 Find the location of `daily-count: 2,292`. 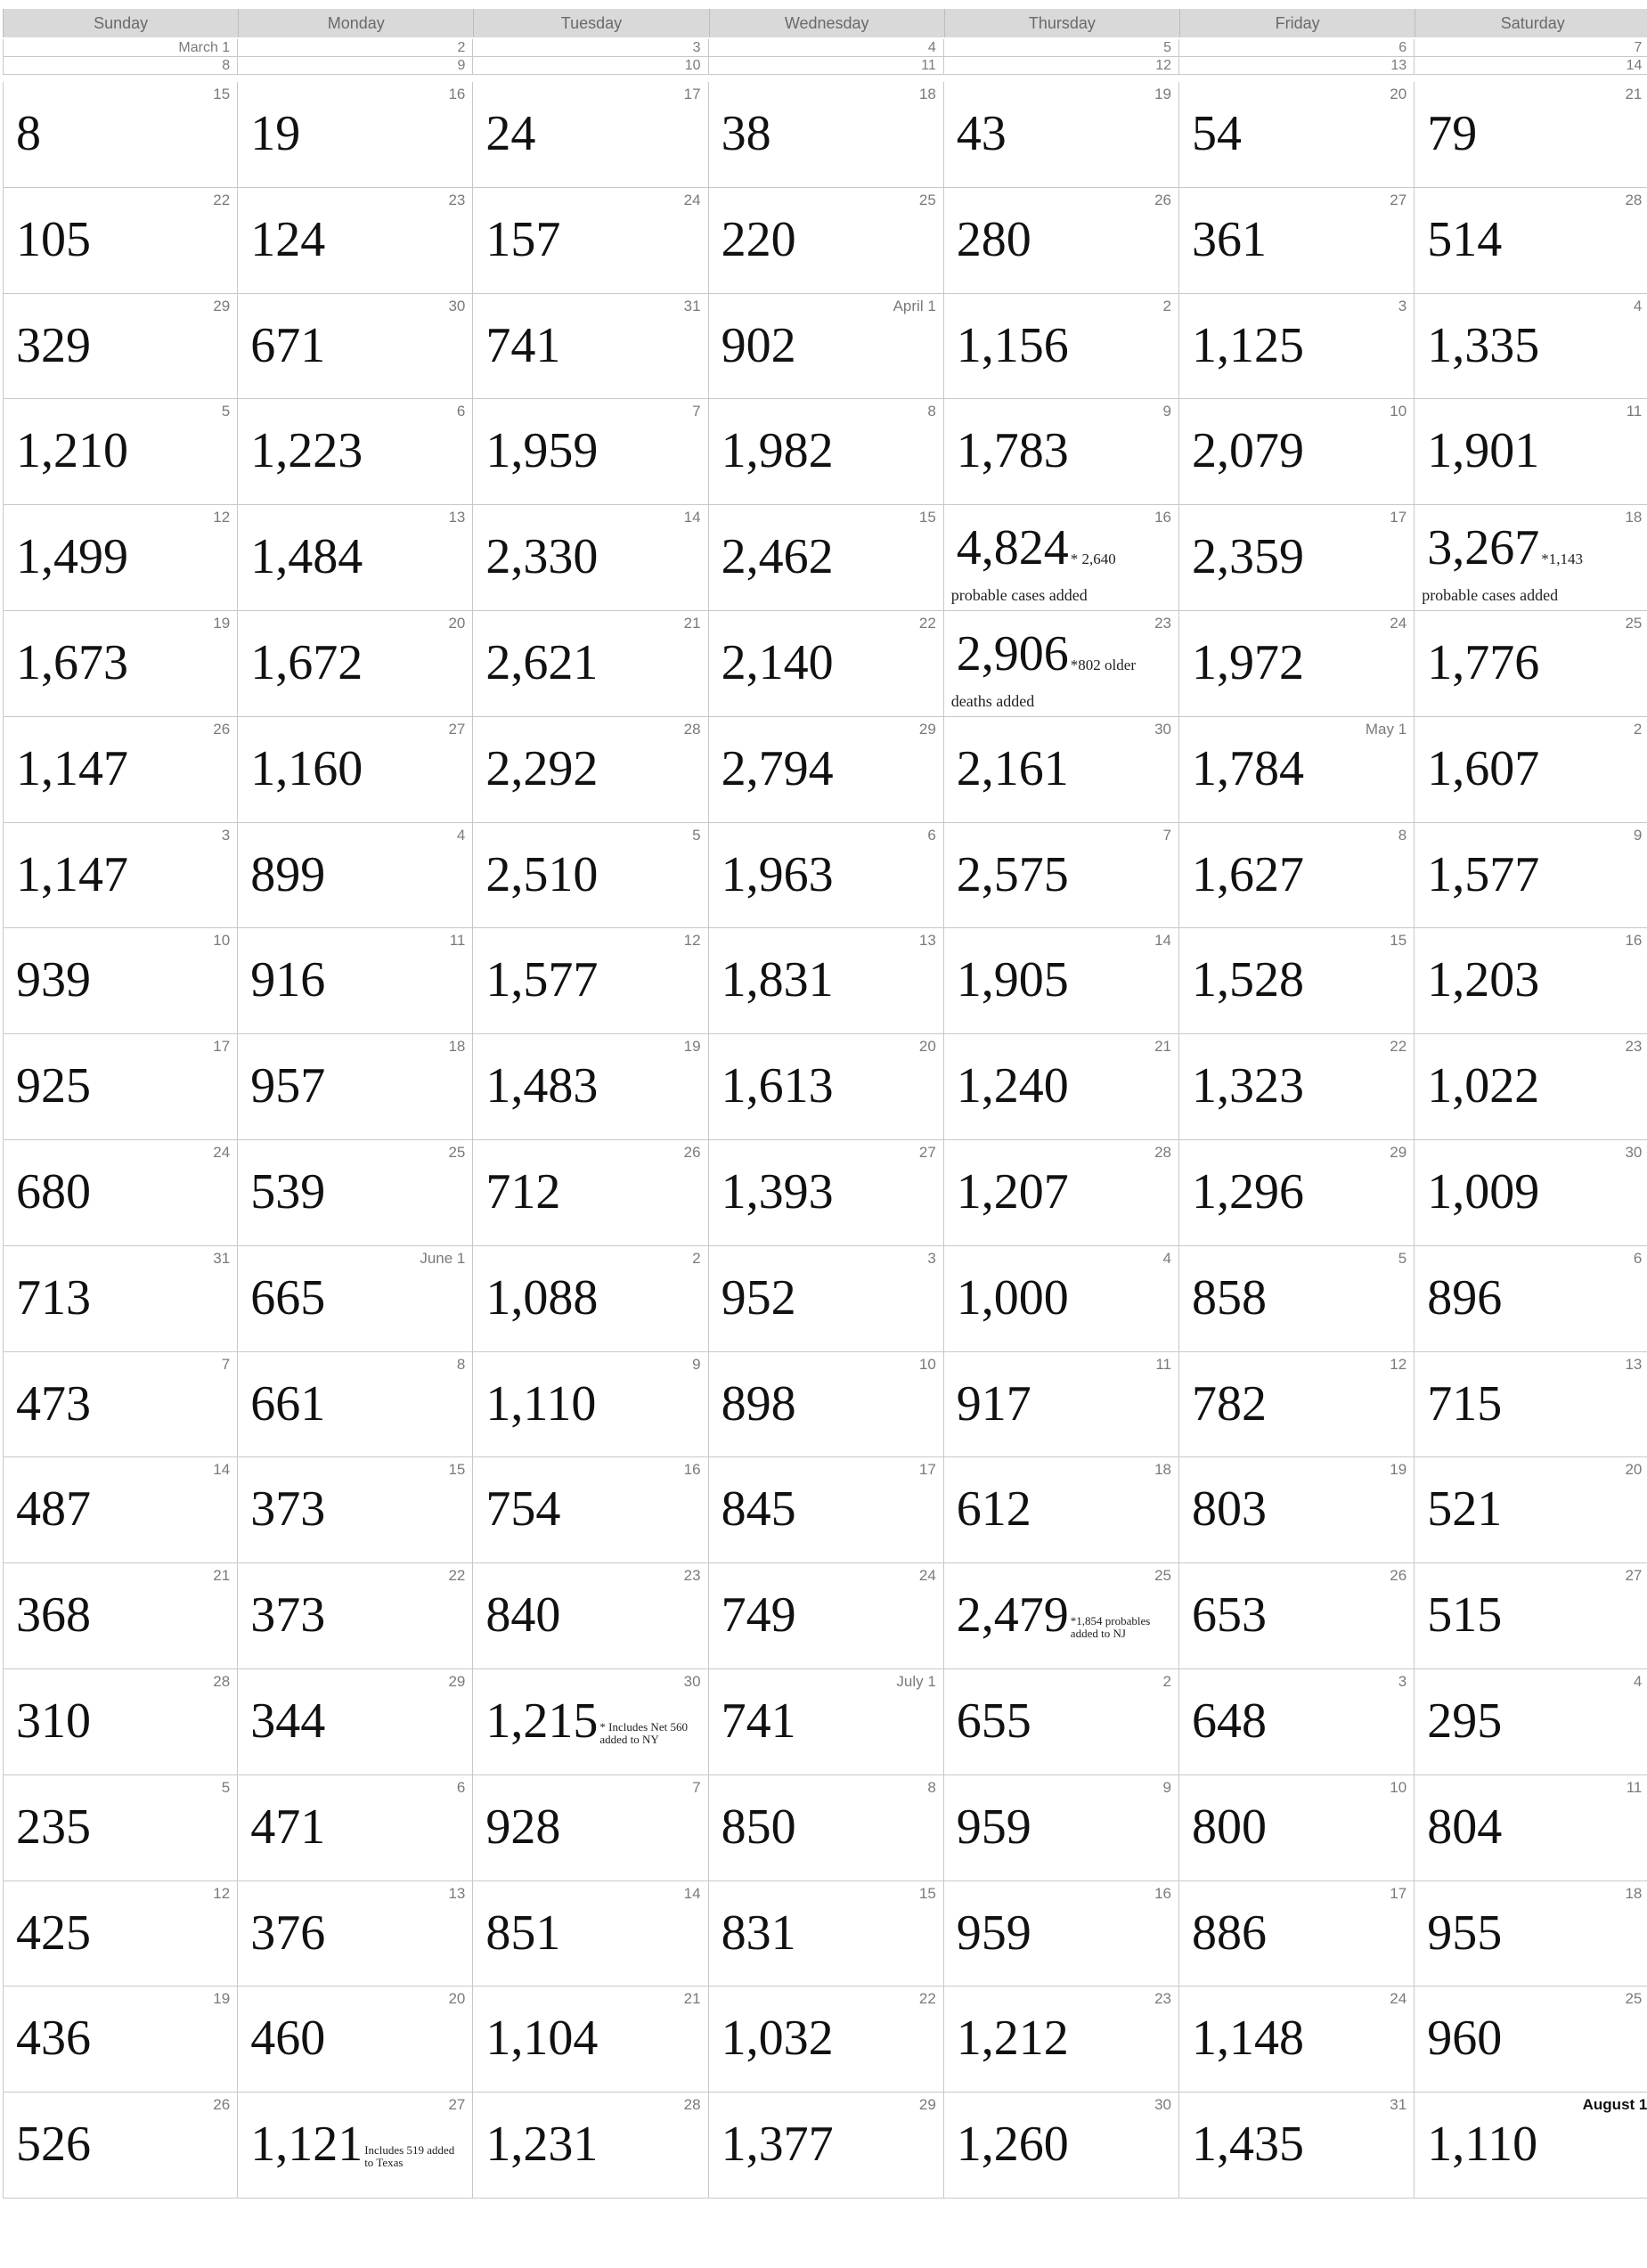

daily-count: 2,292 is located at coordinates (541, 769).